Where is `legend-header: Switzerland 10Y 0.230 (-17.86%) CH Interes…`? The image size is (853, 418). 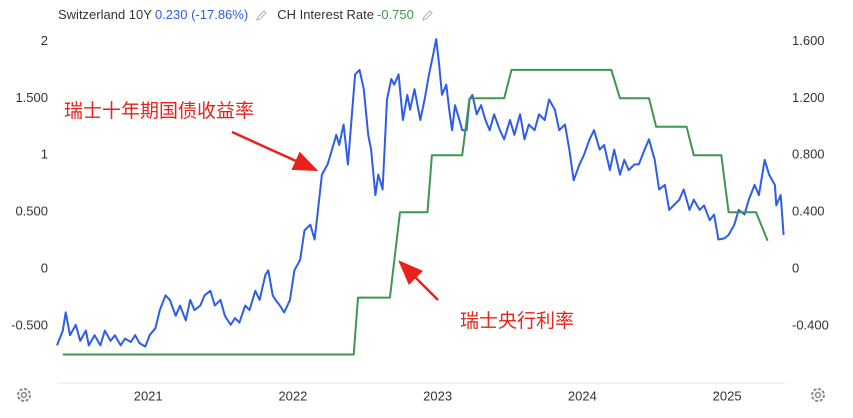
legend-header: Switzerland 10Y 0.230 (-17.86%) CH Interes… is located at coordinates (250, 14).